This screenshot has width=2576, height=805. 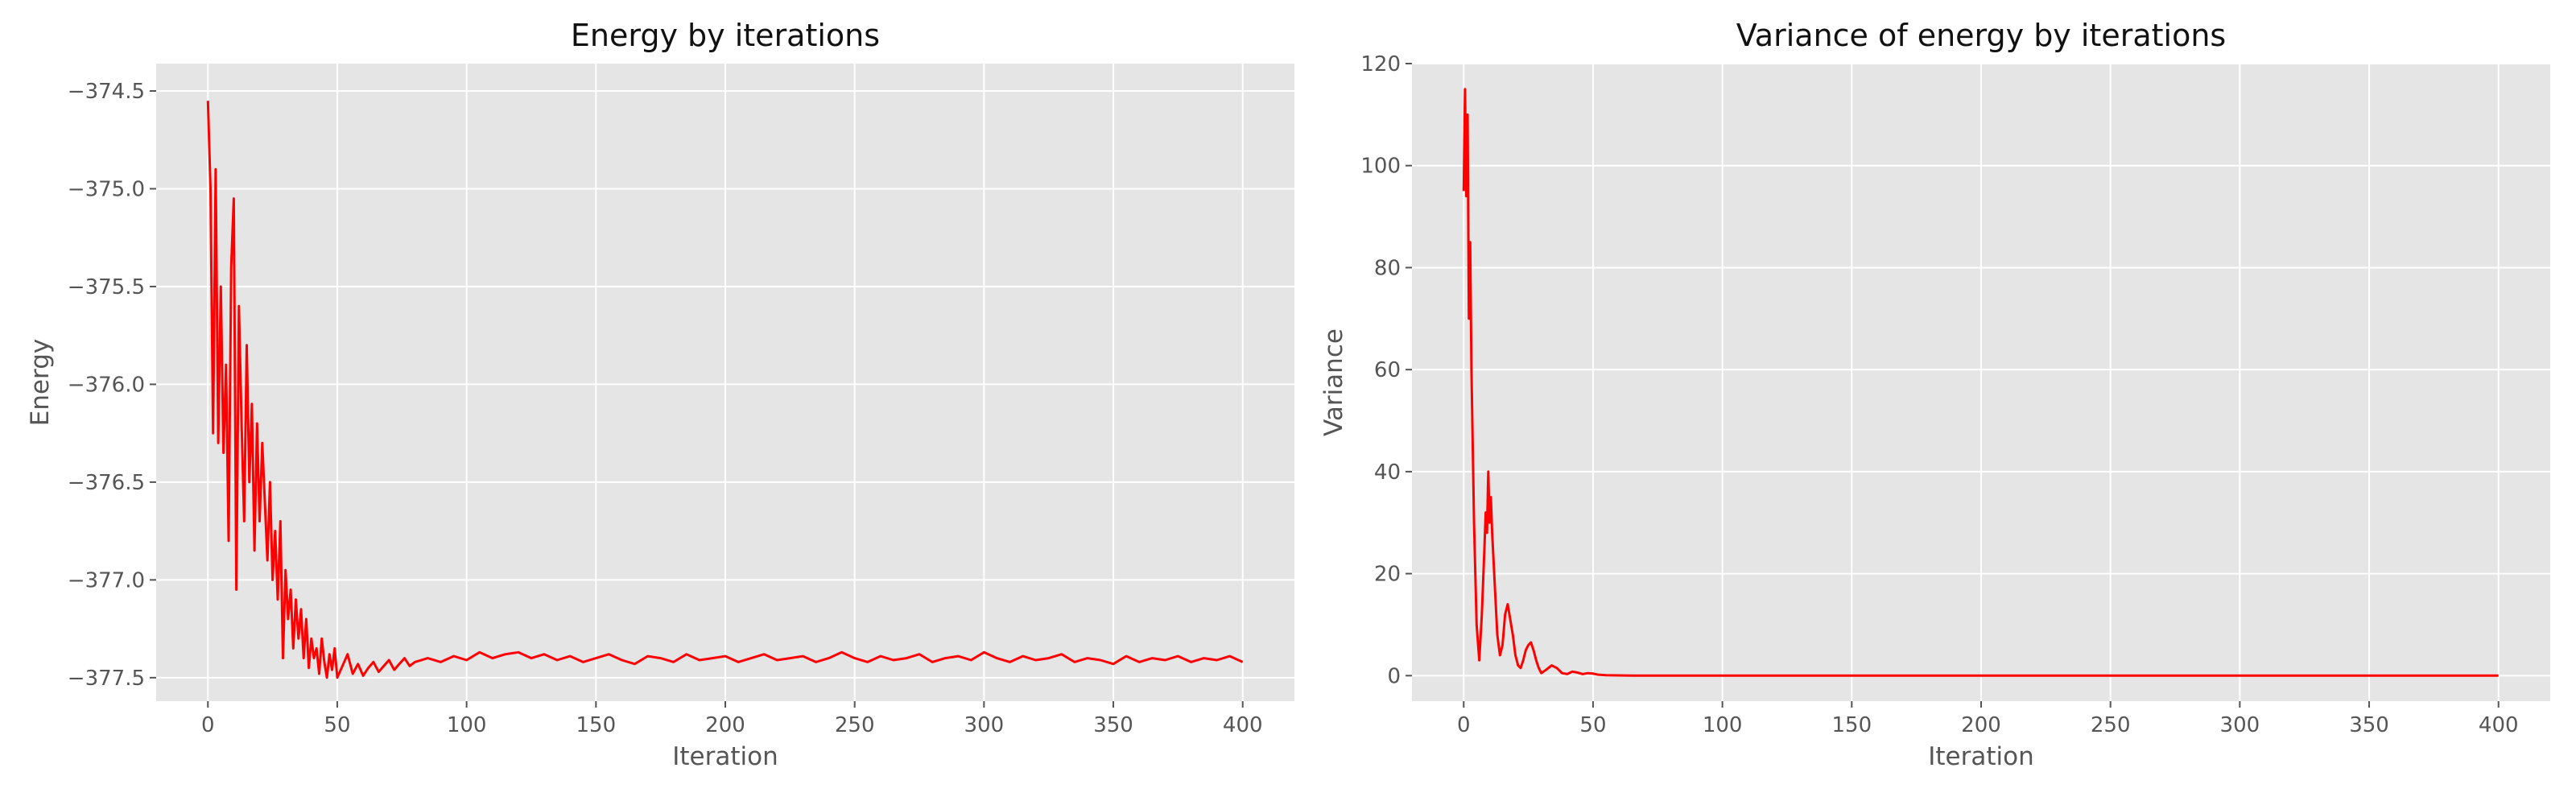 I want to click on variance-x-tick-label: 100, so click(x=1723, y=725).